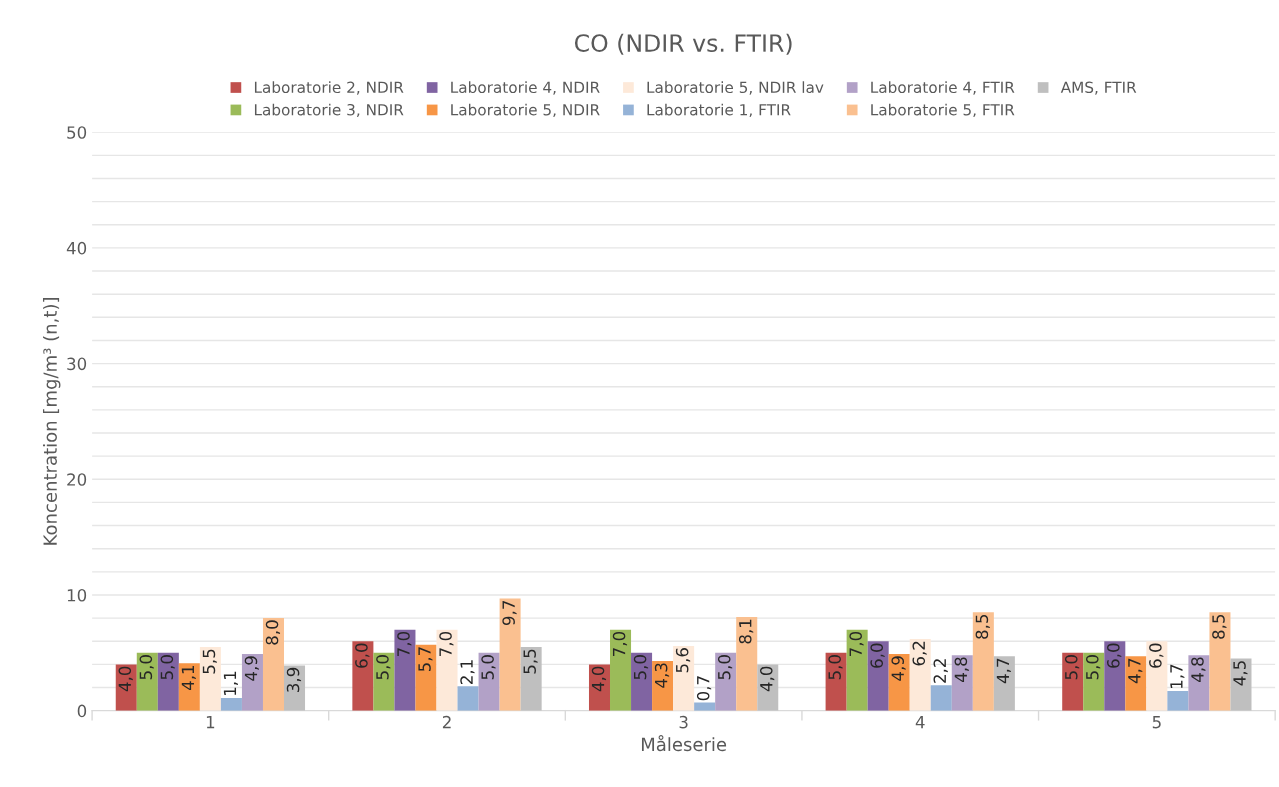 The height and width of the screenshot is (787, 1279). Describe the element at coordinates (1156, 722) in the screenshot. I see `x-tick-label: 5` at that location.